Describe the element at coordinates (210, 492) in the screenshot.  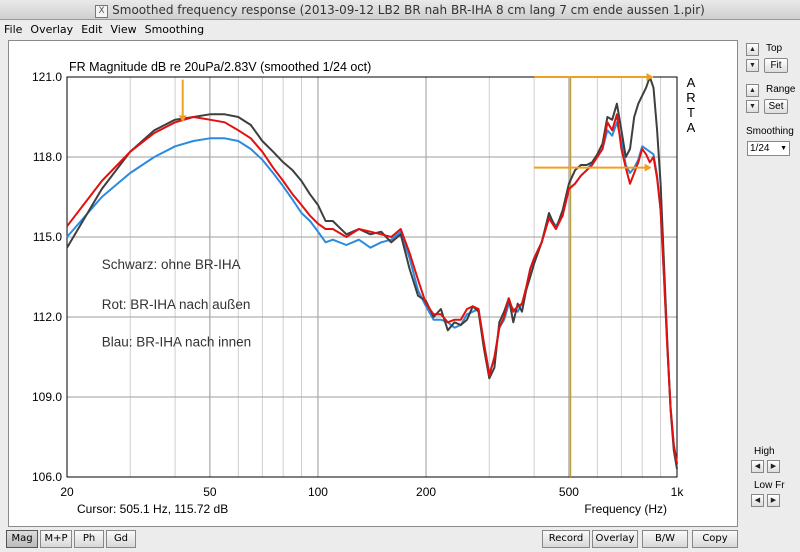
I see `x-tick-label: 50` at that location.